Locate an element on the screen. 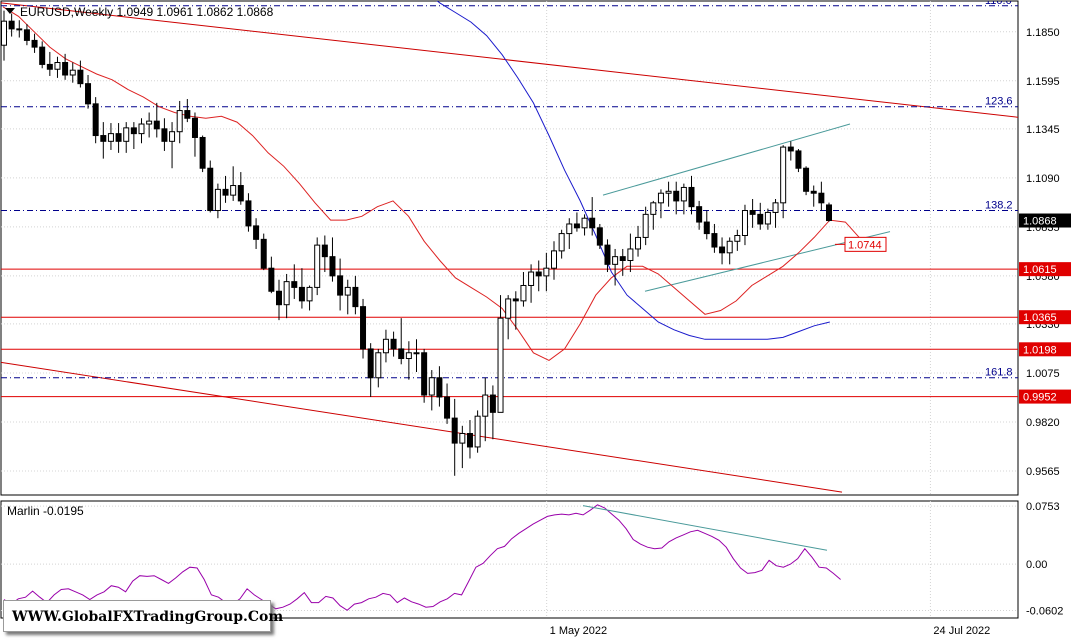 The image size is (1075, 642). fib-label: 123.6 is located at coordinates (999, 102).